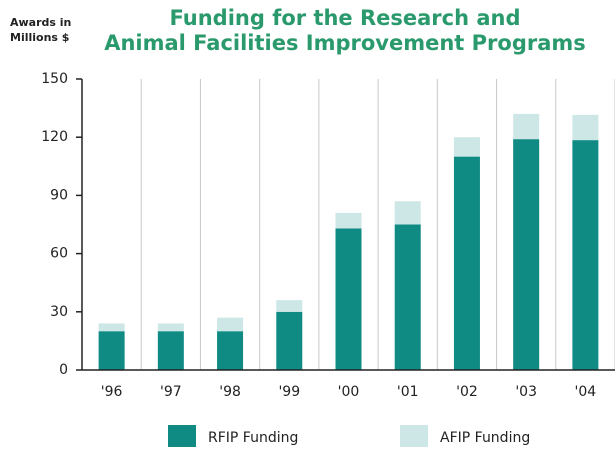 This screenshot has width=615, height=449. I want to click on y-tick-label: 30, so click(59, 312).